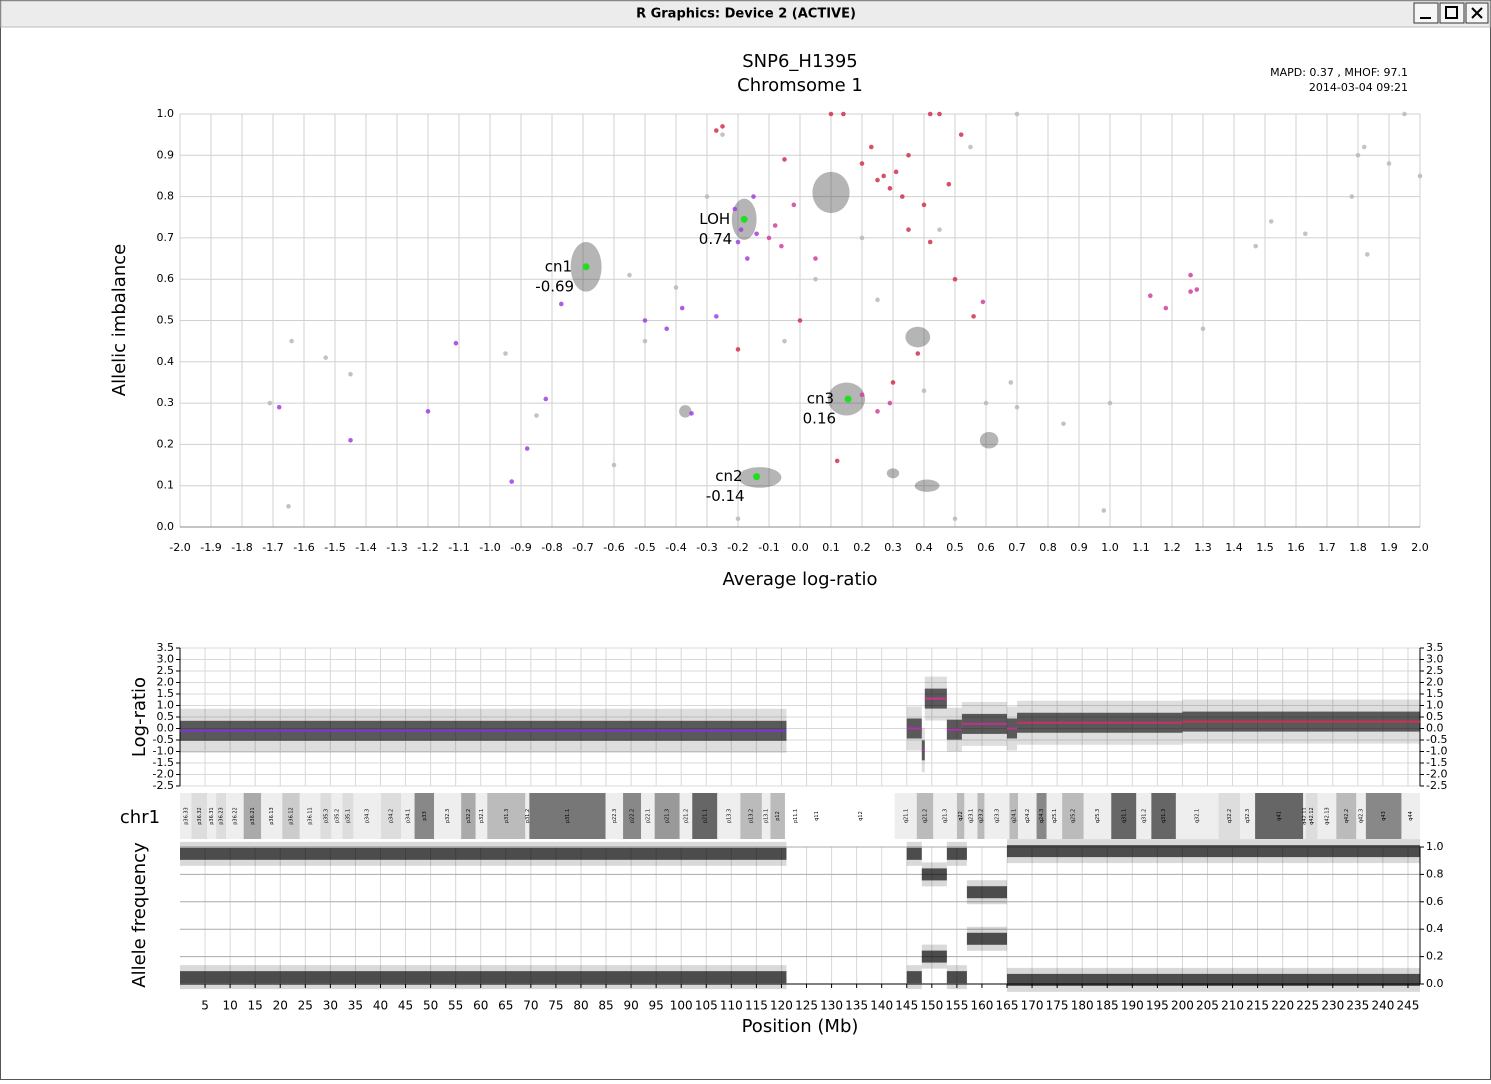 This screenshot has width=1491, height=1084. Describe the element at coordinates (119, 320) in the screenshot. I see `y-axis-title: Allelic imbalance` at that location.